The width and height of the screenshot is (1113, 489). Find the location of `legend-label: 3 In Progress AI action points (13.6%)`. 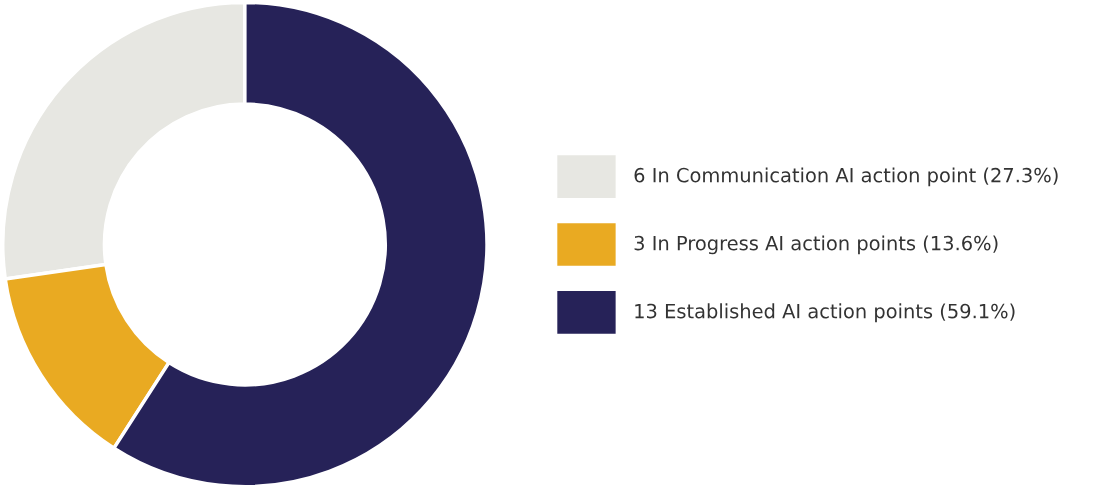

legend-label: 3 In Progress AI action points (13.6%) is located at coordinates (816, 245).